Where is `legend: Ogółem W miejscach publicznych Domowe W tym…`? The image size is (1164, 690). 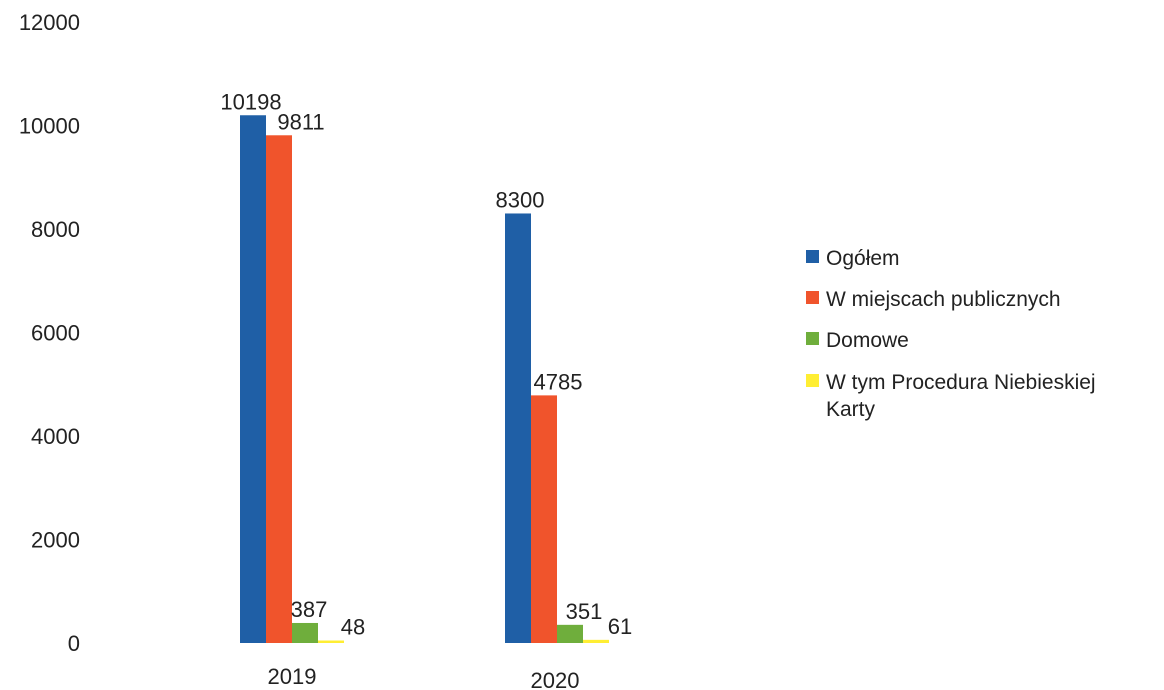
legend: Ogółem W miejscach publicznych Domowe W tym… is located at coordinates (951, 334).